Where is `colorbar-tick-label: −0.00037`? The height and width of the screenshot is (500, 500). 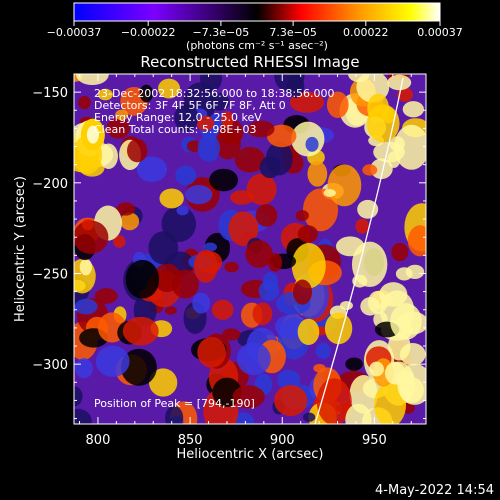
colorbar-tick-label: −0.00037 is located at coordinates (74, 32).